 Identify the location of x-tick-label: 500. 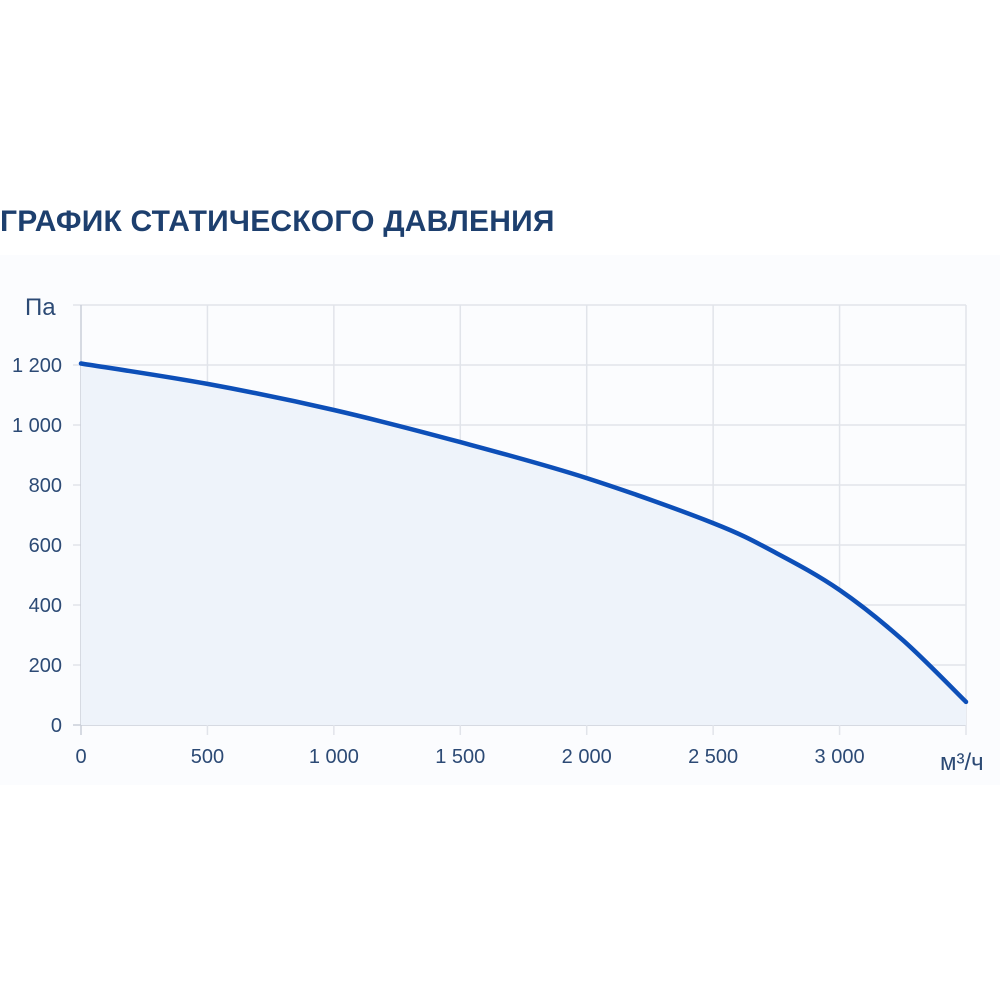
(207, 757).